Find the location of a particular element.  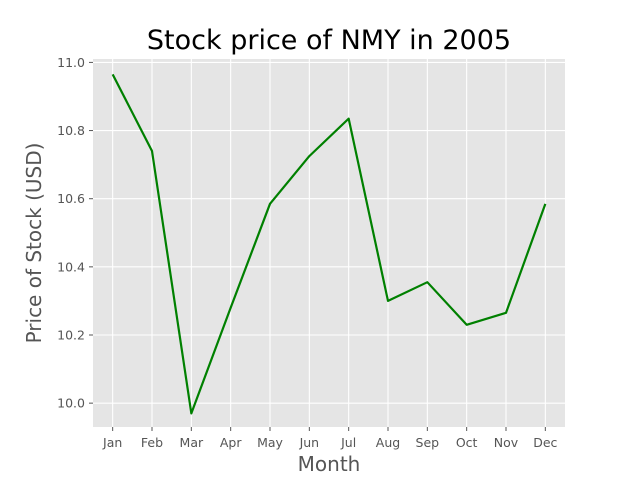

x-tick-label: Sep is located at coordinates (428, 442).